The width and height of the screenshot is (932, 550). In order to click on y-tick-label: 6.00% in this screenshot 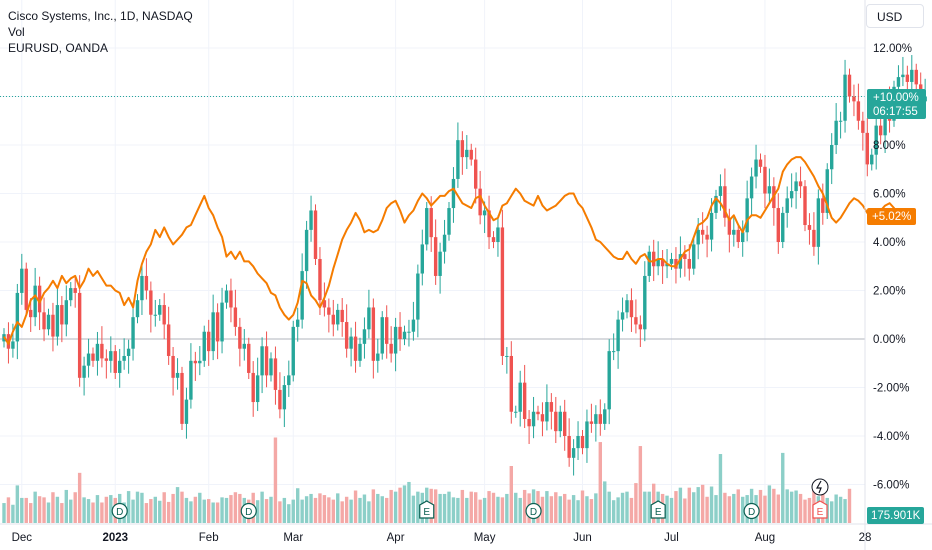, I will do `click(889, 195)`.